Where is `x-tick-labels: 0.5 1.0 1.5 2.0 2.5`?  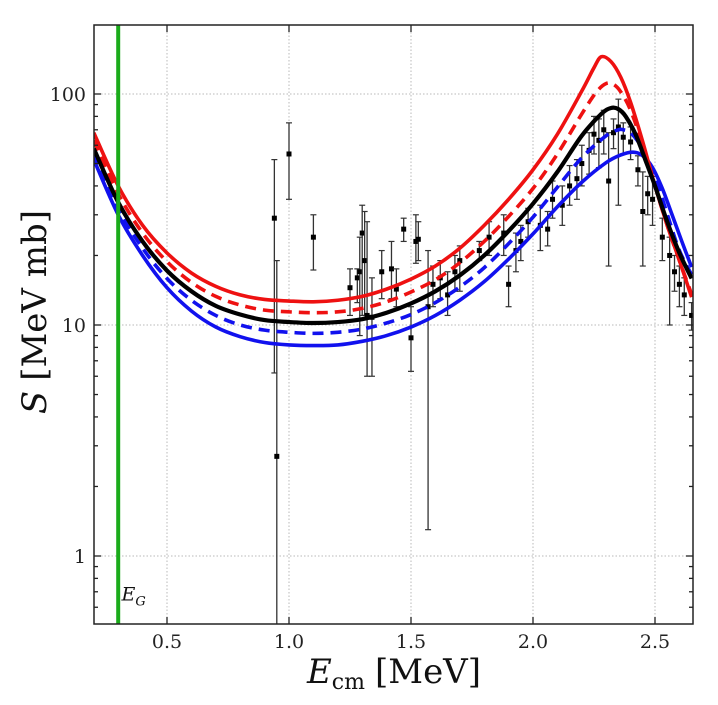
x-tick-labels: 0.5 1.0 1.5 2.0 2.5 is located at coordinates (411, 642).